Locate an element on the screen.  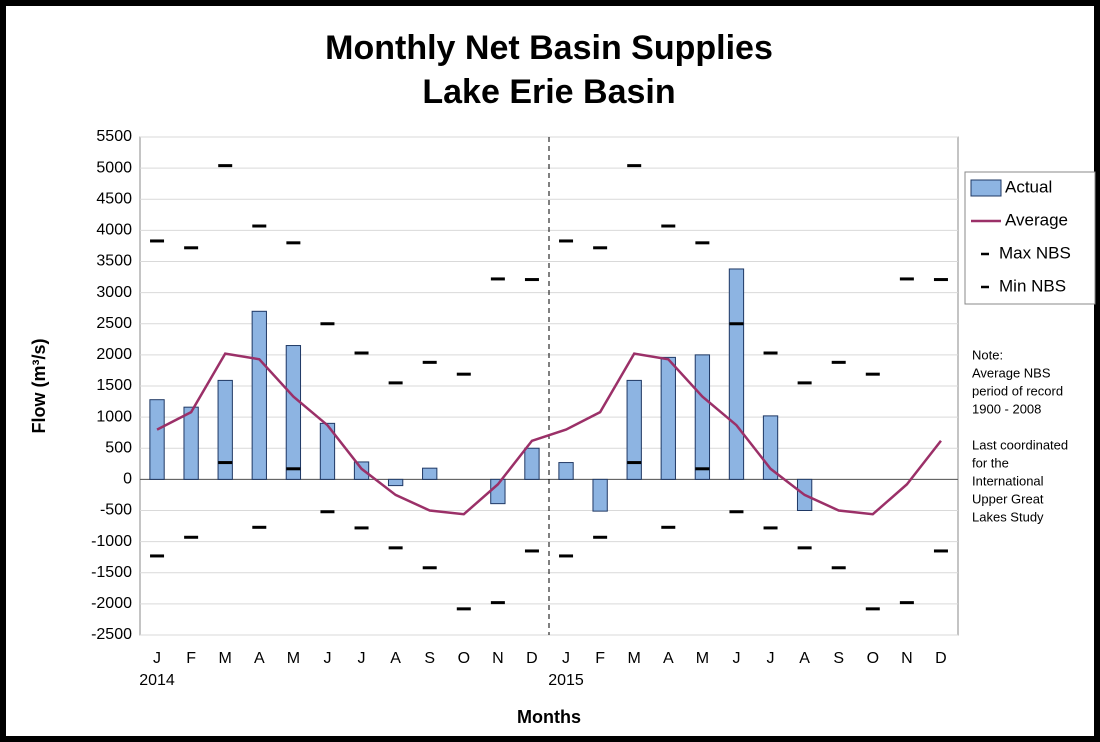
y-tick-label: 1000 is located at coordinates (114, 416).